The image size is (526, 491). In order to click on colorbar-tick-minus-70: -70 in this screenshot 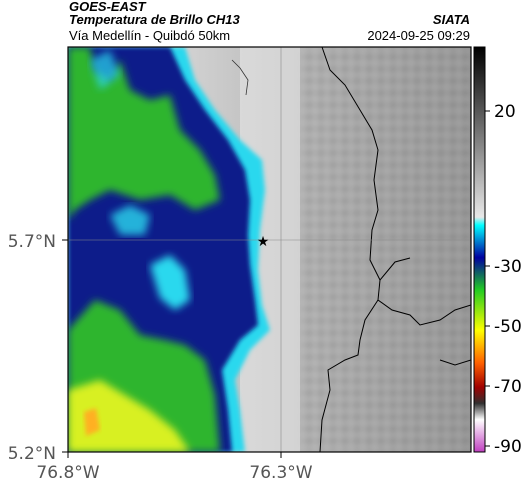, I will do `click(508, 387)`.